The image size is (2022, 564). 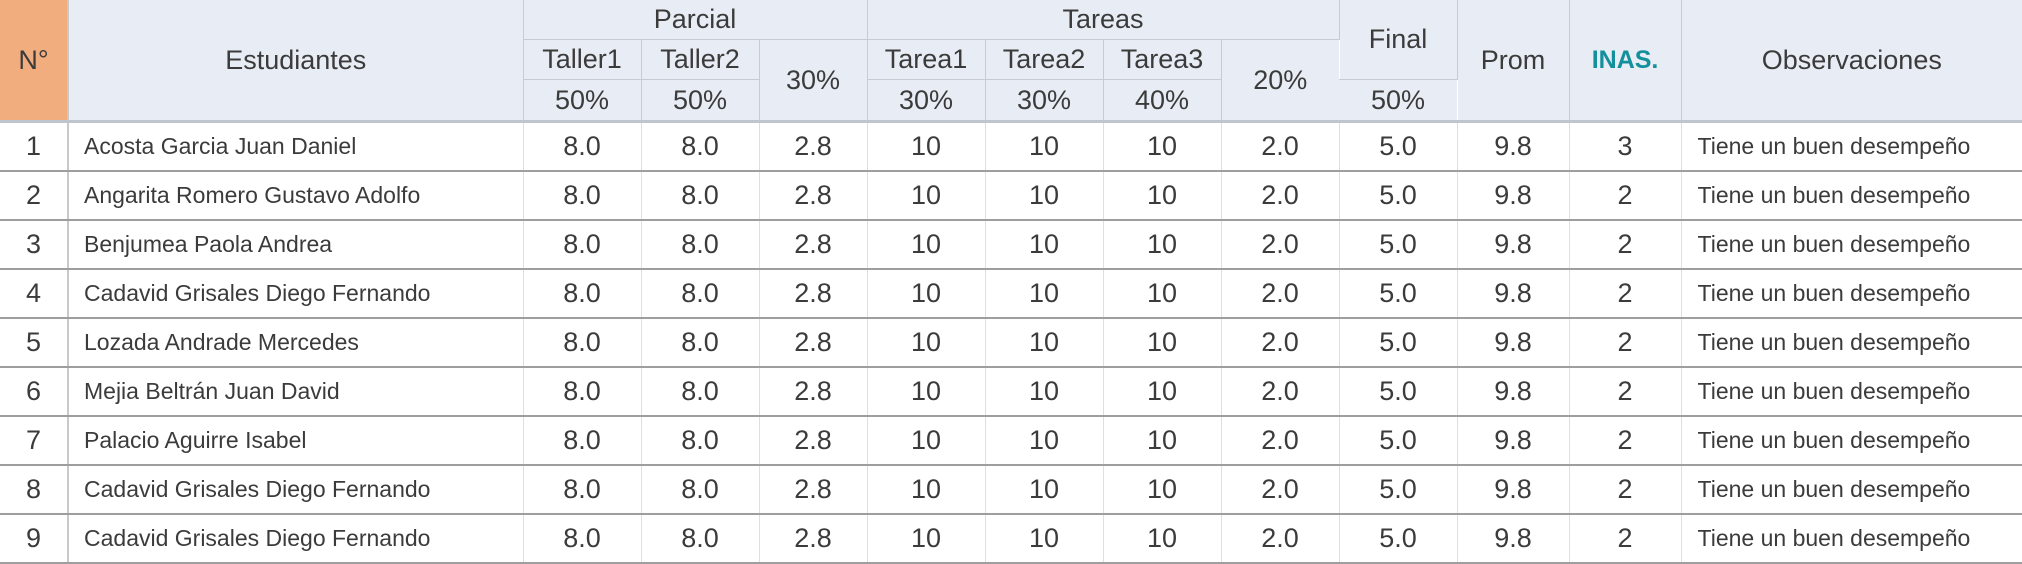 What do you see at coordinates (1625, 61) in the screenshot?
I see `column-header-inas: INAS.` at bounding box center [1625, 61].